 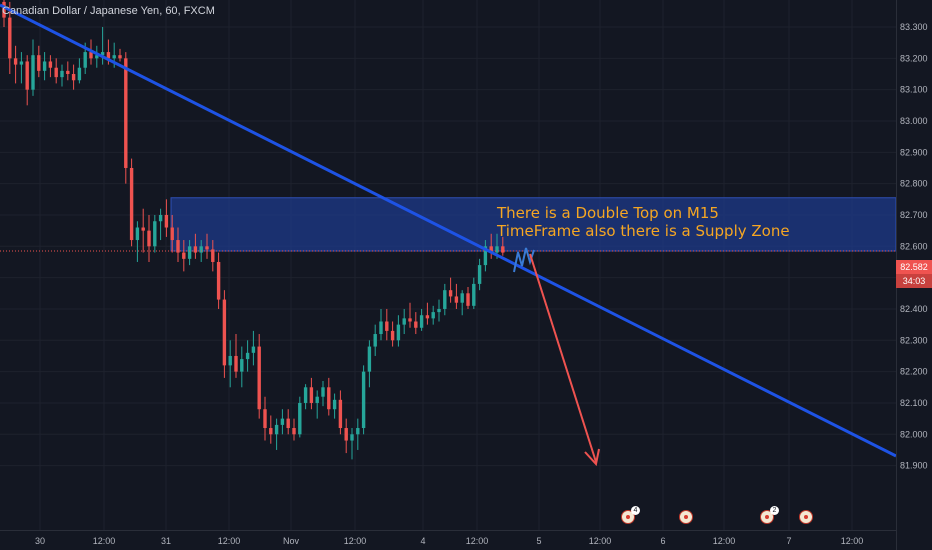 I want to click on time-tick-label: 6, so click(x=662, y=541).